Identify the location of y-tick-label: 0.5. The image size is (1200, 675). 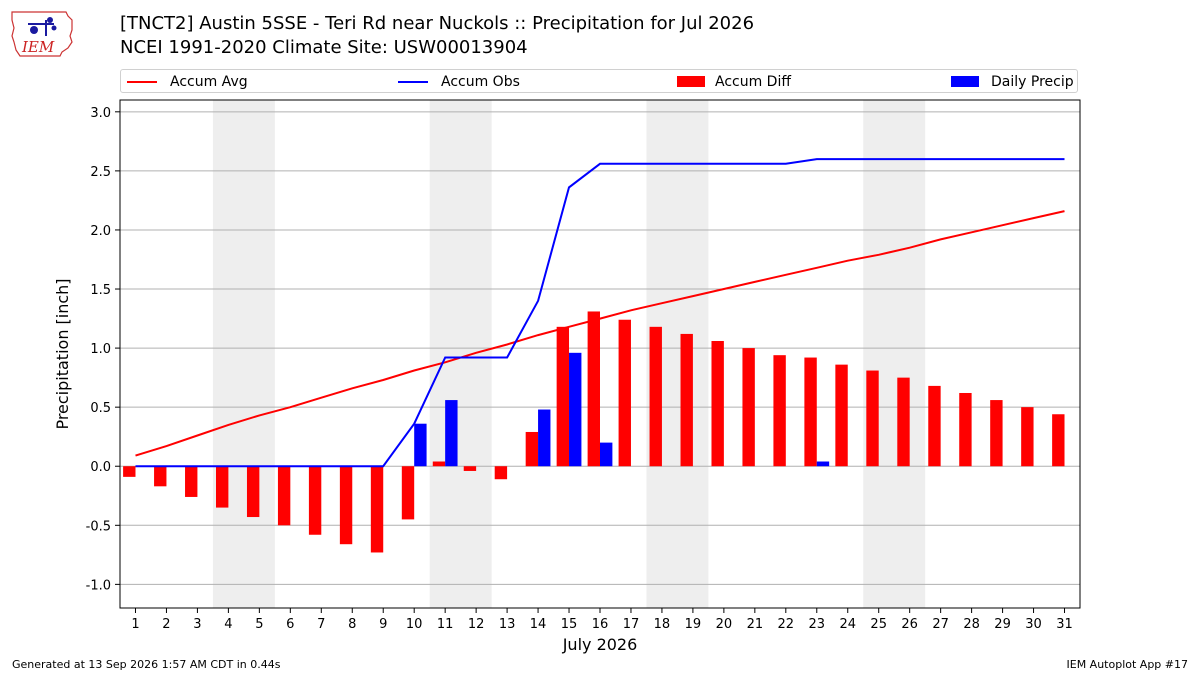
(100, 408).